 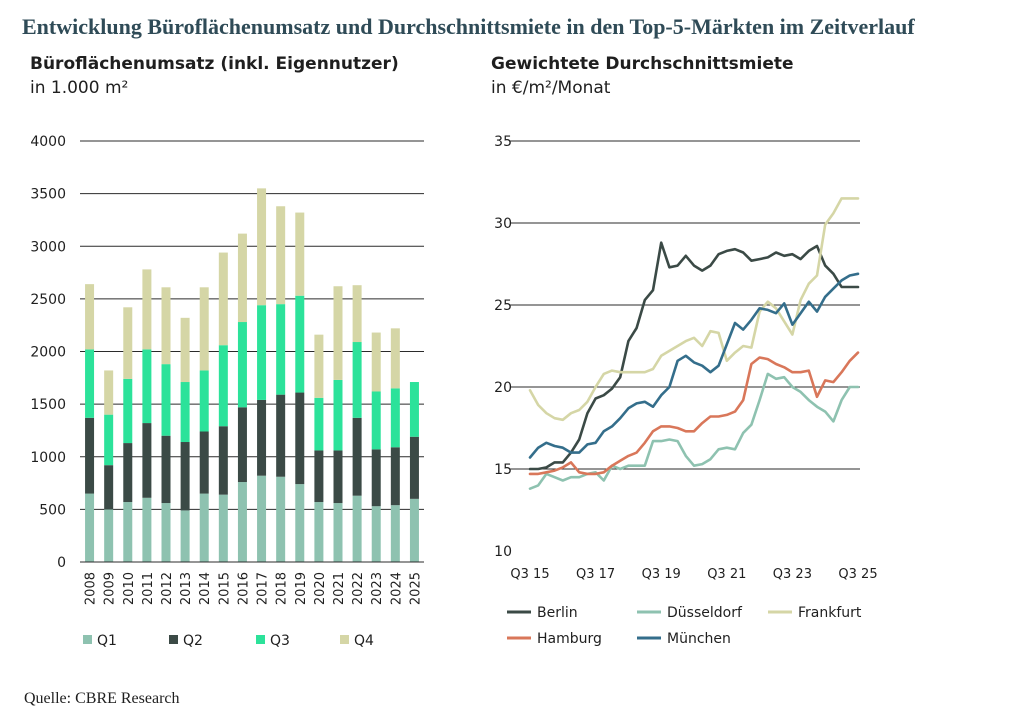 I want to click on line-series-hamburg, so click(x=694, y=413).